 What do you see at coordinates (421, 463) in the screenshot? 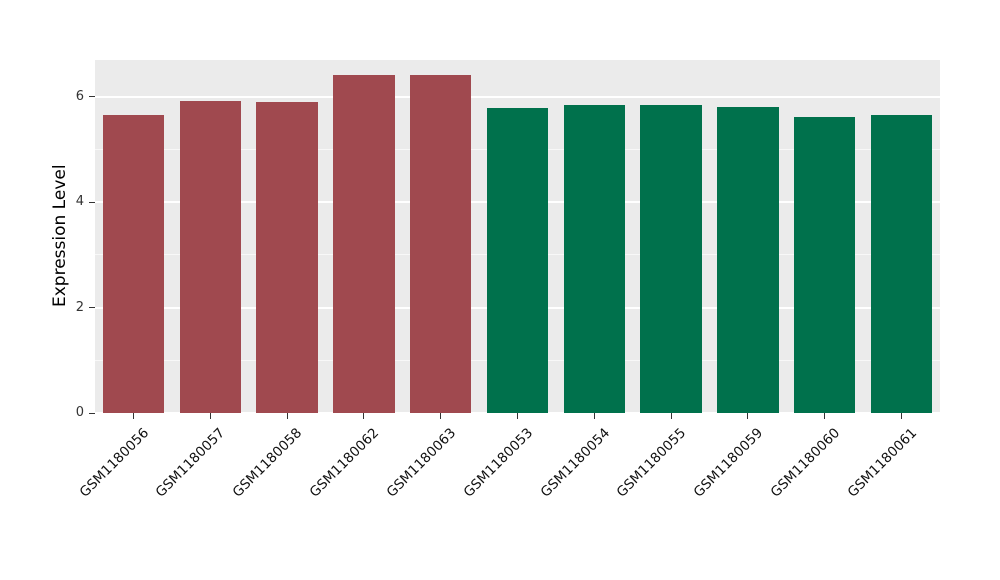
I see `x-tick-label: GSM1180063` at bounding box center [421, 463].